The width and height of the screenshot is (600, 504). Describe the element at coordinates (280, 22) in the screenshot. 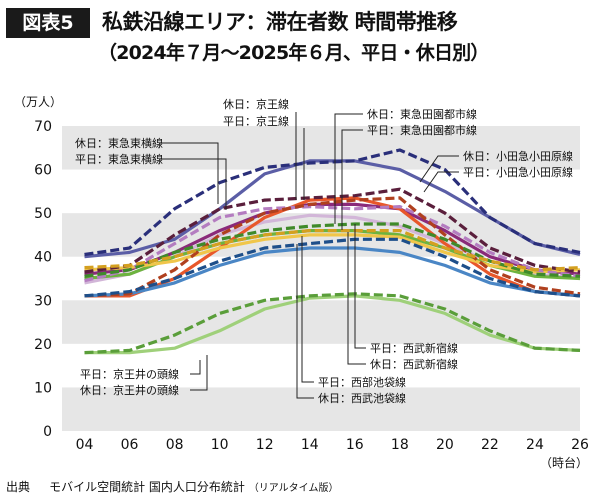

I see `chart-title: 私鉄沿線エリア：滞在者数 時間帯推移` at that location.